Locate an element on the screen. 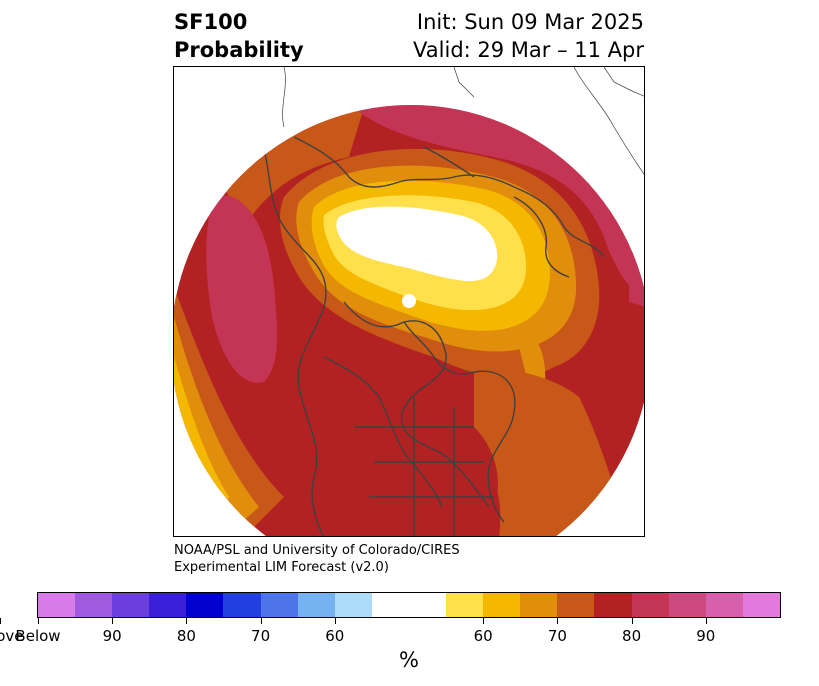 The width and height of the screenshot is (819, 686). colorbar is located at coordinates (409, 605).